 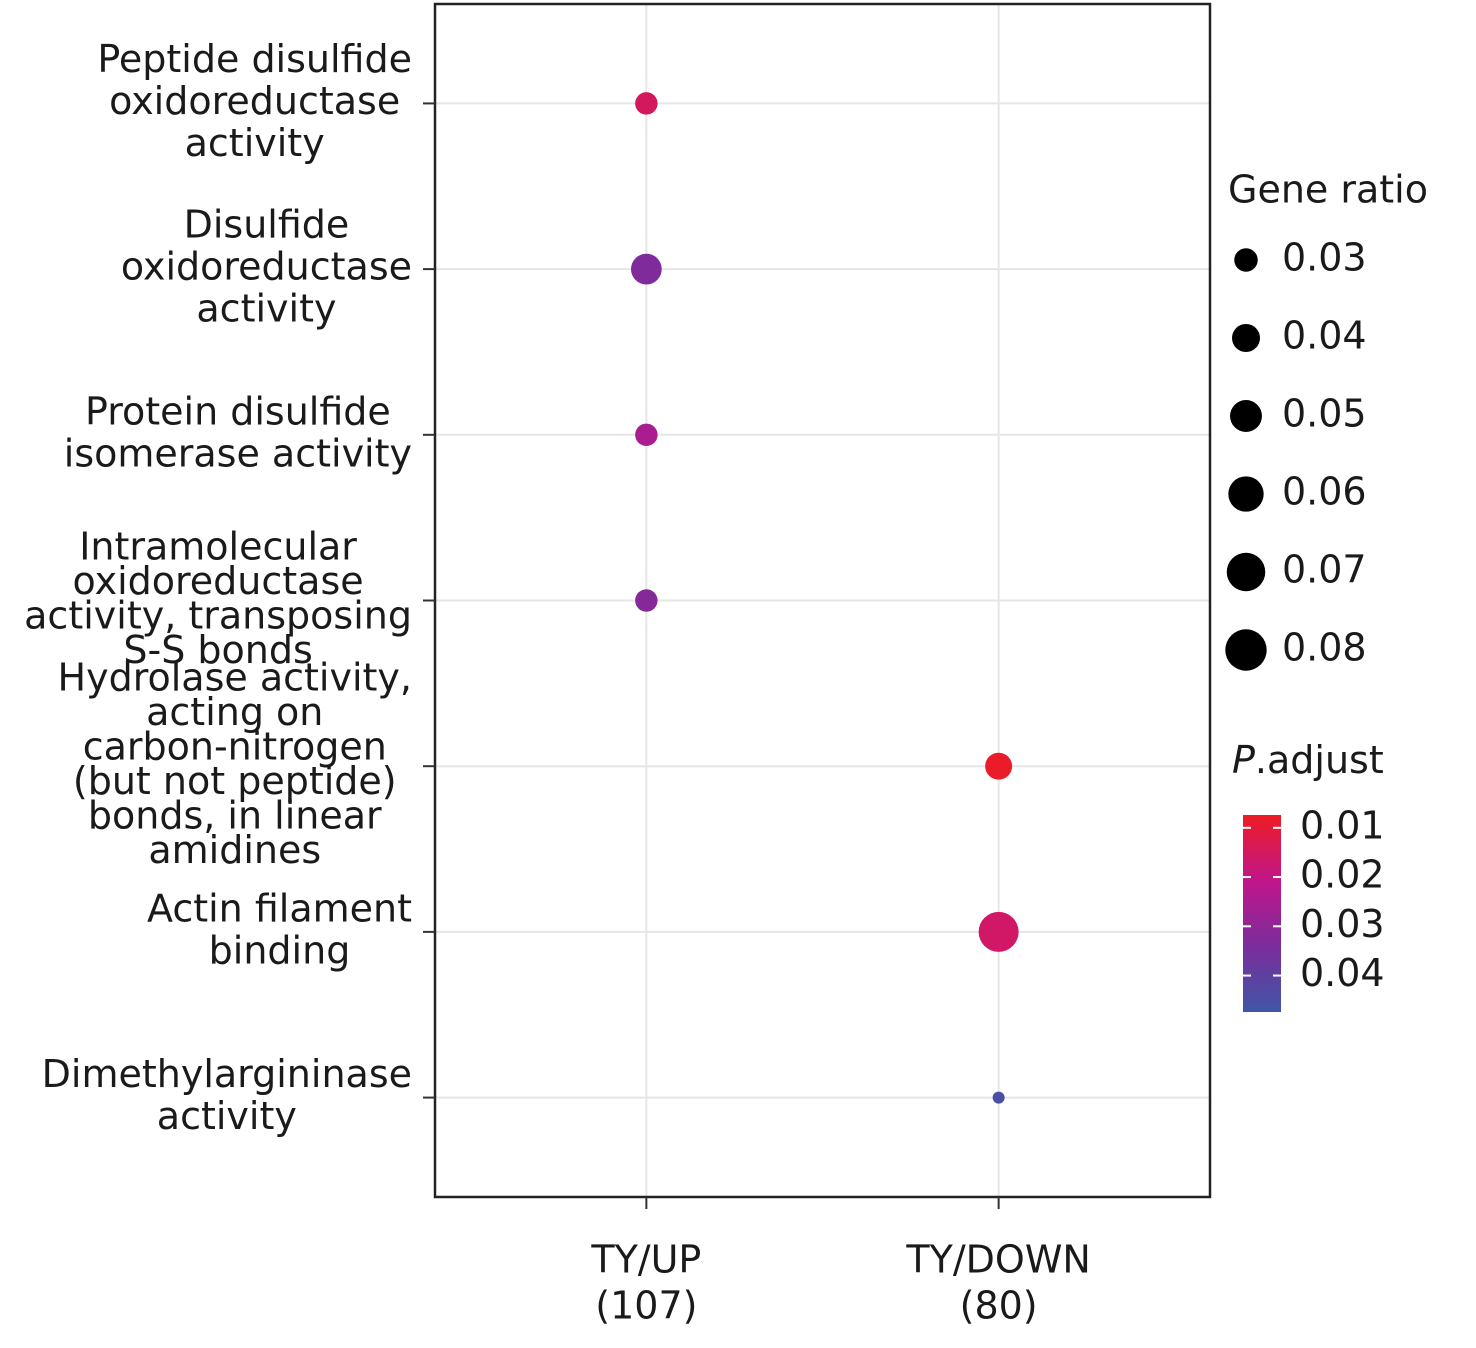 What do you see at coordinates (235, 677) in the screenshot?
I see `y-tick-label-line: Hydrolase activity,` at bounding box center [235, 677].